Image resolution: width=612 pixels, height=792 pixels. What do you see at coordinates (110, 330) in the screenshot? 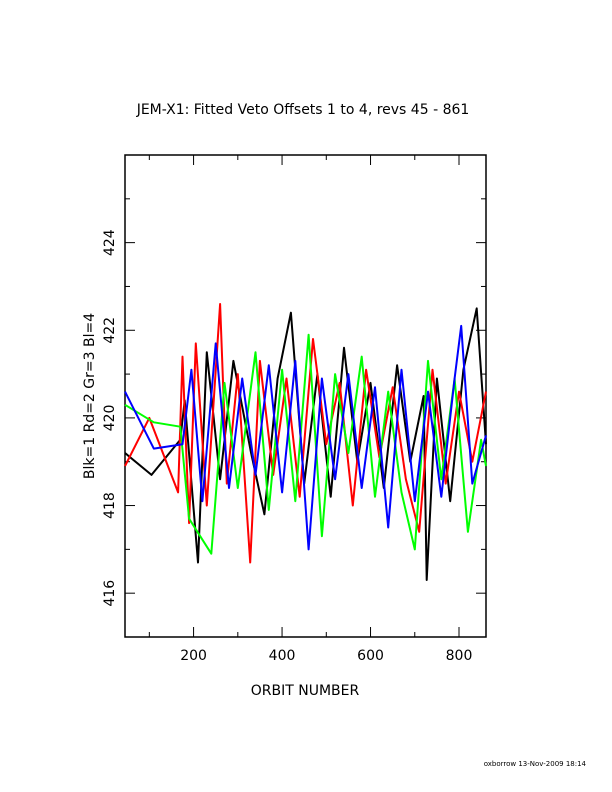
I see `y-tick-label: 422` at bounding box center [110, 330].